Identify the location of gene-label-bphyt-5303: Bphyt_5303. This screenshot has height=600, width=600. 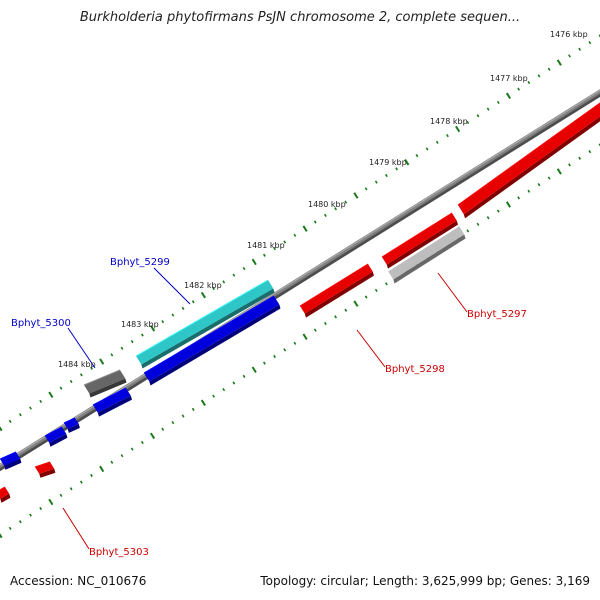
(119, 552).